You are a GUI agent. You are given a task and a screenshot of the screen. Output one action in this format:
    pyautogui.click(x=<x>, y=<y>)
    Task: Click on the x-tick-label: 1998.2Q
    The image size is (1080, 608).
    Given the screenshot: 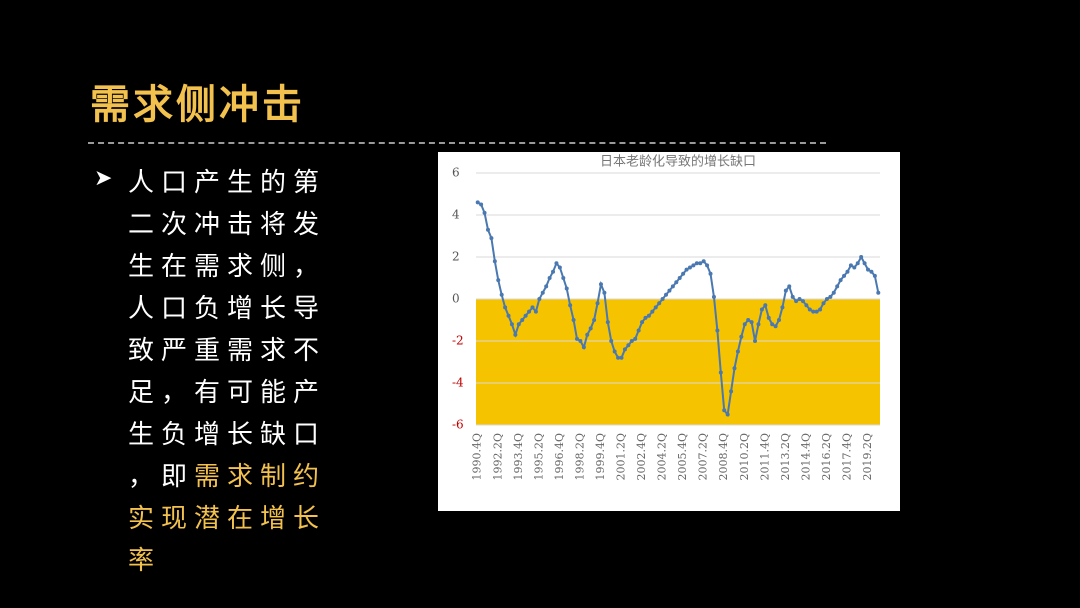 What is the action you would take?
    pyautogui.click(x=579, y=457)
    